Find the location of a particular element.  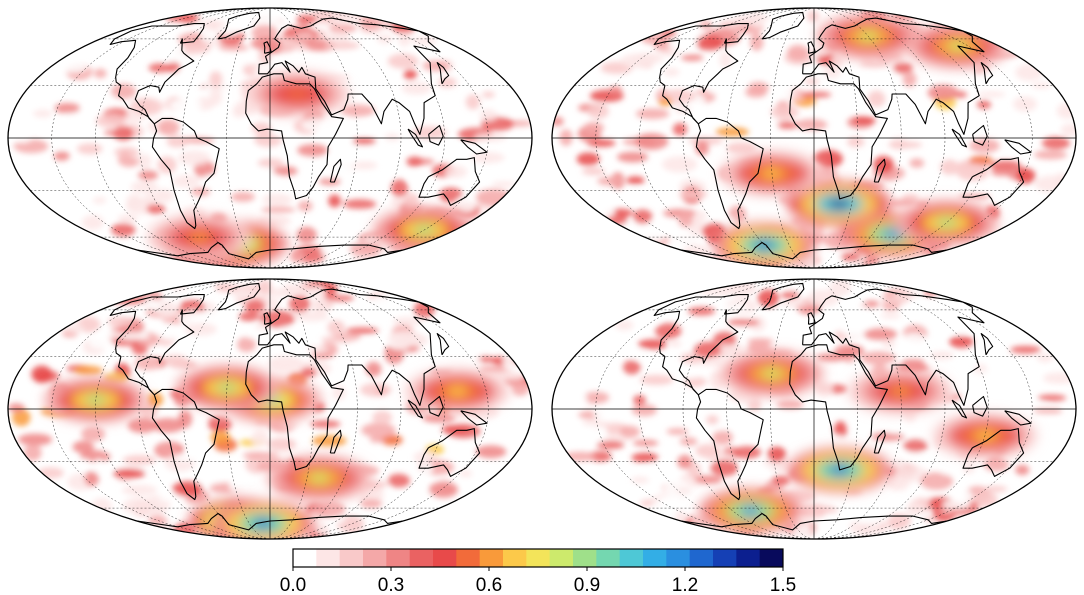

colorbar-tick-label: 1.2 is located at coordinates (685, 585).